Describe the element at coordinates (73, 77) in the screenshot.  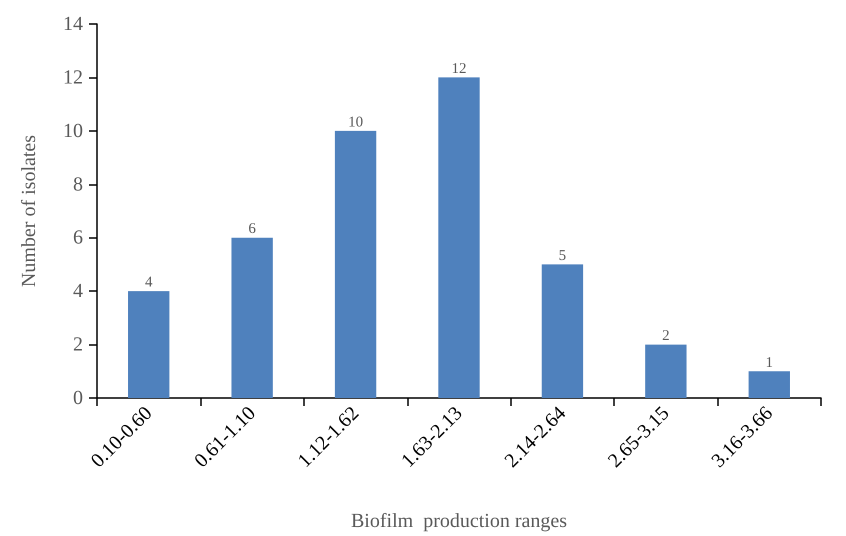
I see `y-tick-label: 12` at that location.